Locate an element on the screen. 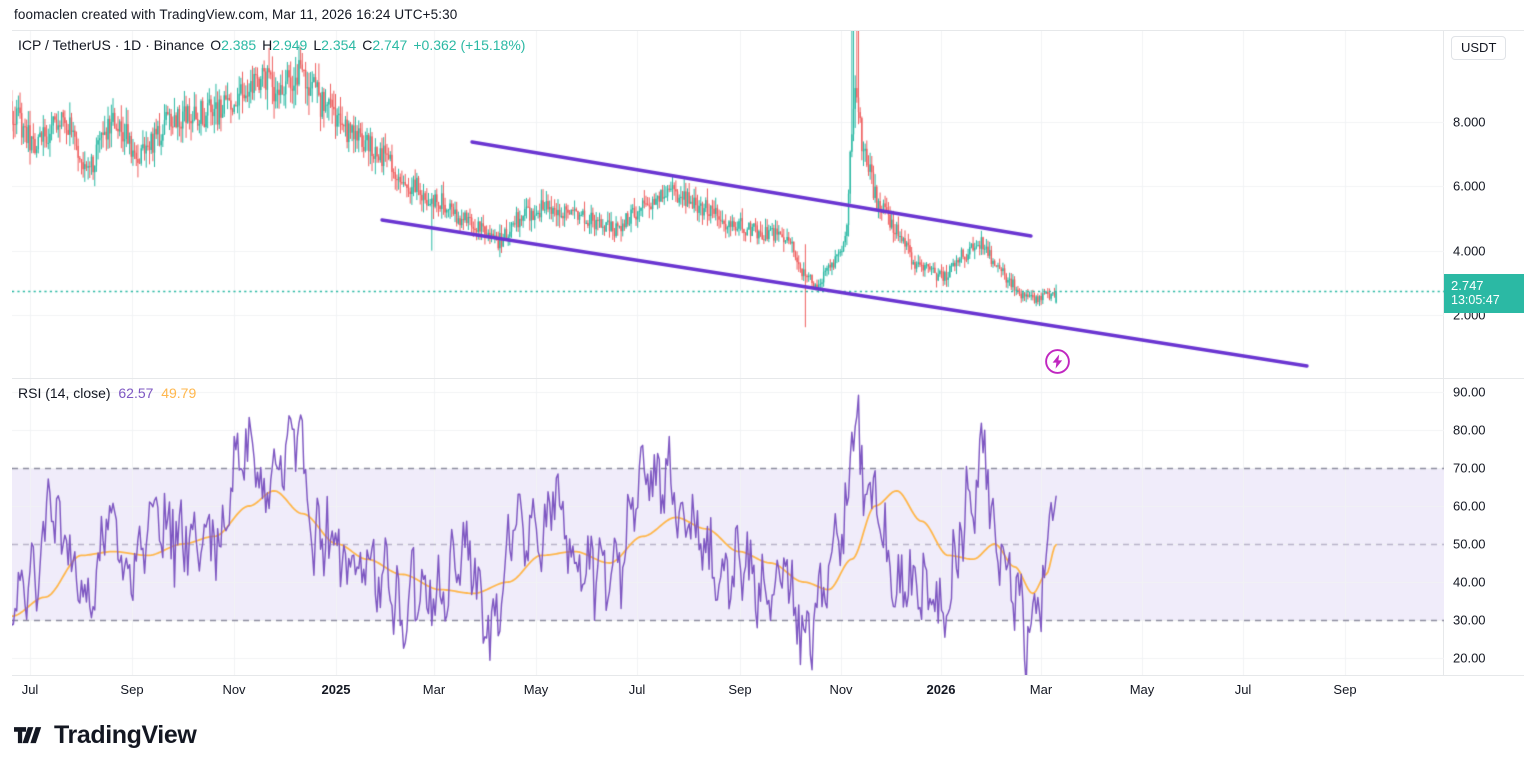  time-axis-tick: 2026 is located at coordinates (941, 689).